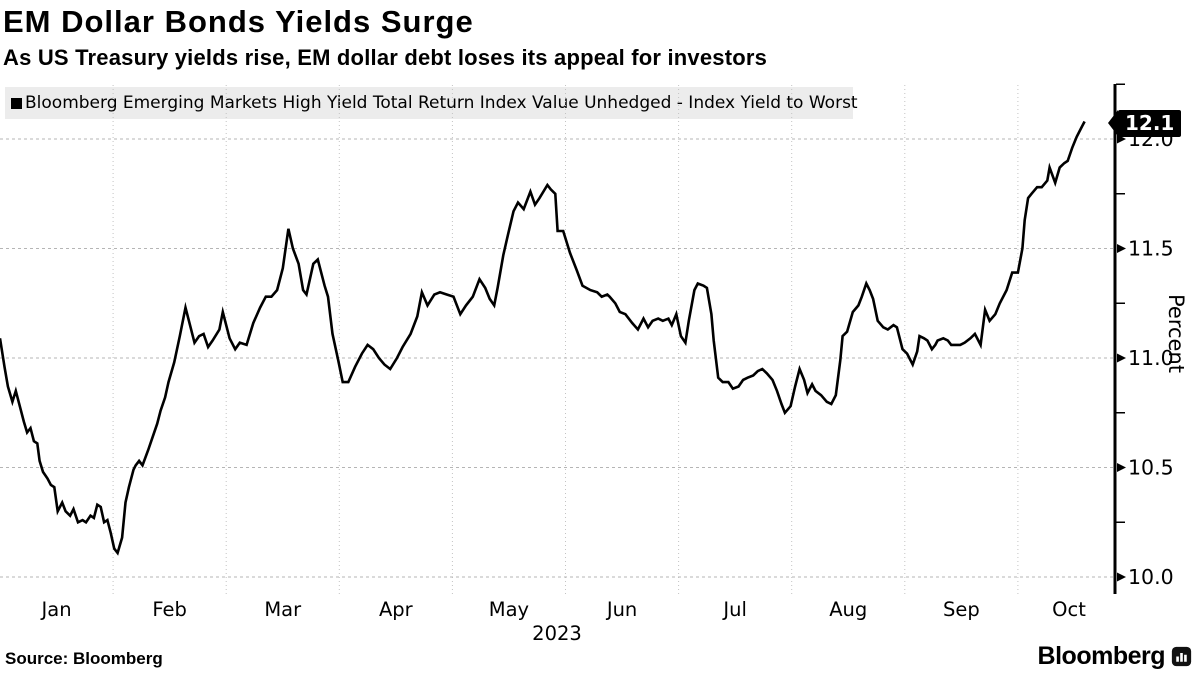 Image resolution: width=1200 pixels, height=675 pixels. I want to click on x-axis-month-label: Feb, so click(169, 609).